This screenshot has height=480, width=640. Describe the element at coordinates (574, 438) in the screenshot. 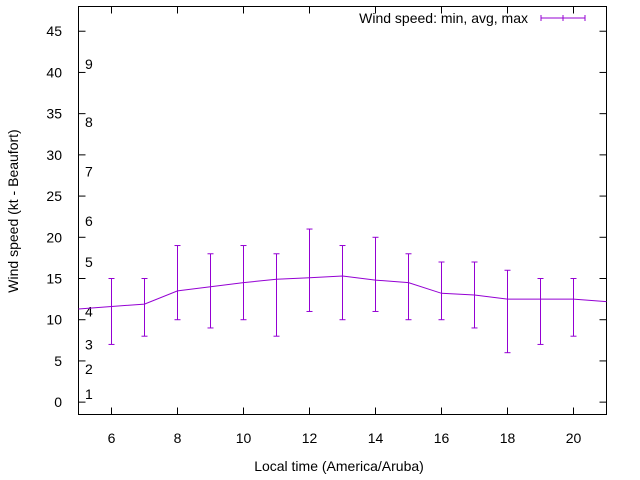

I see `x-tick-label: 20` at that location.